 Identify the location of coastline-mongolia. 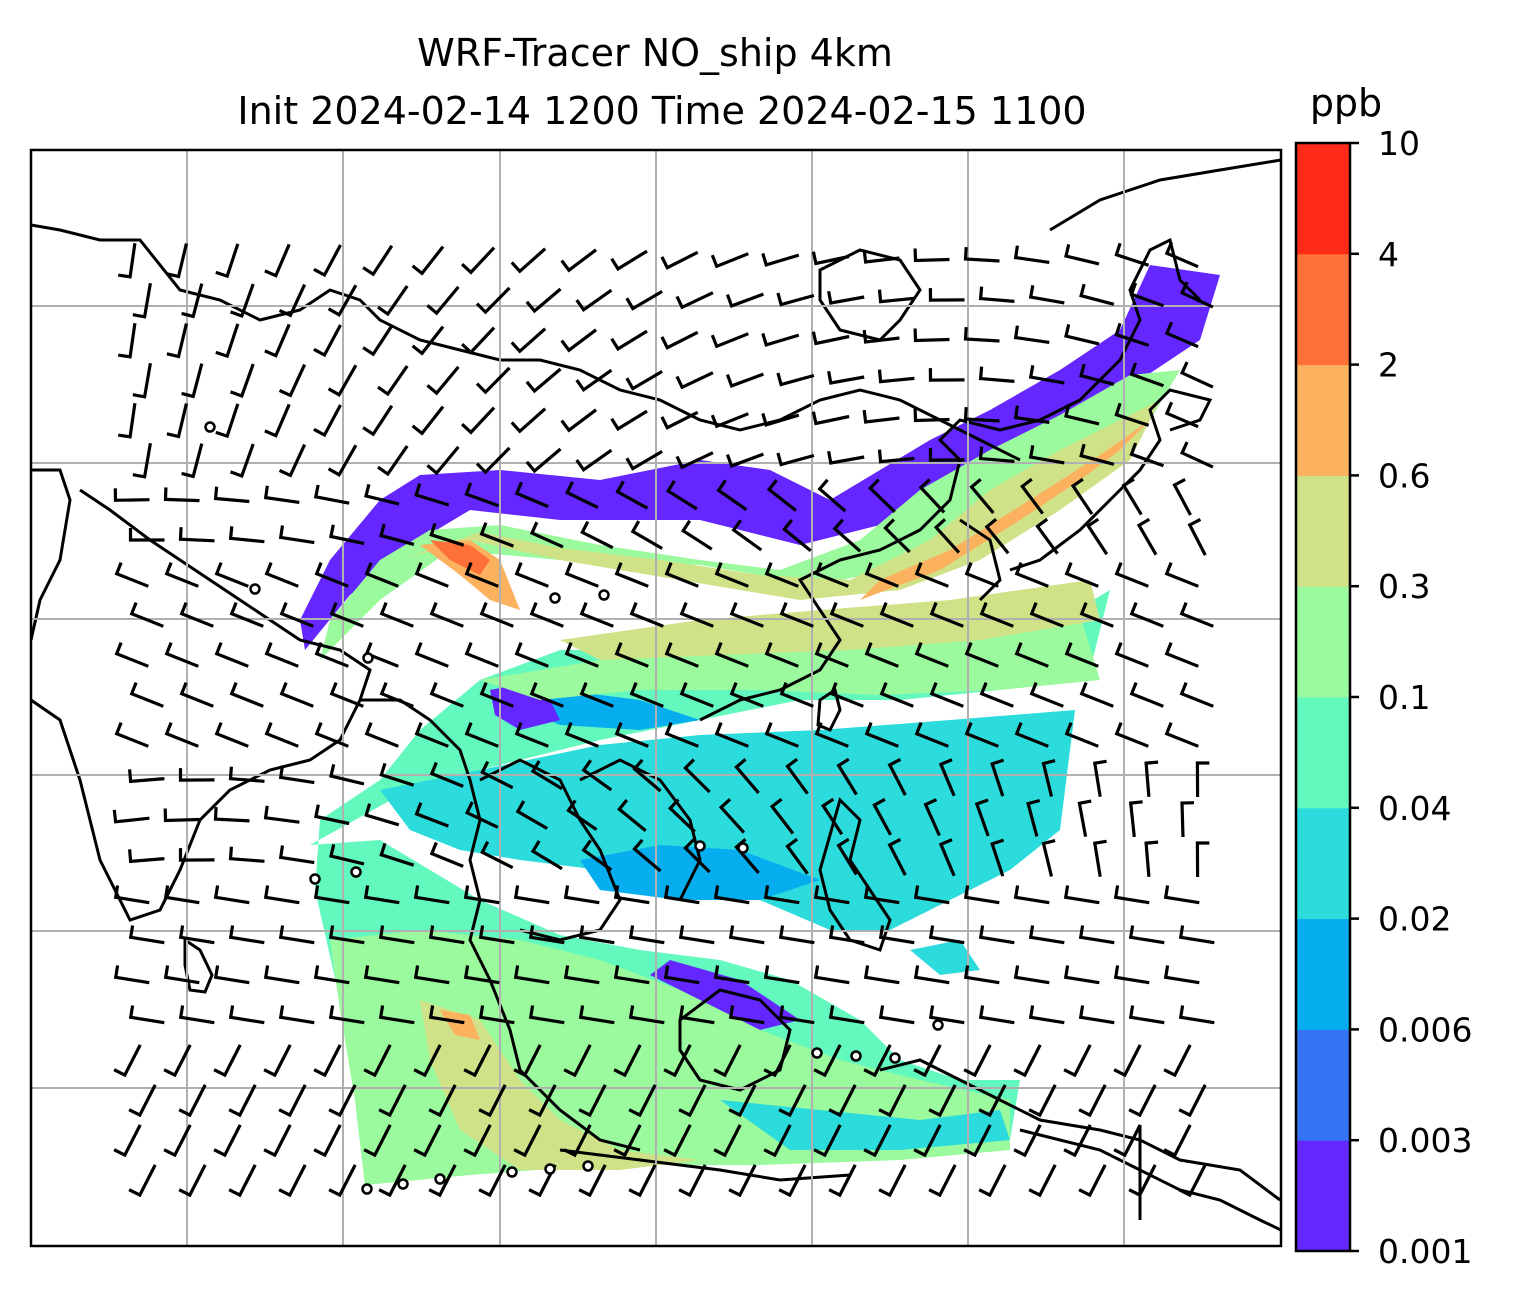
(870, 295).